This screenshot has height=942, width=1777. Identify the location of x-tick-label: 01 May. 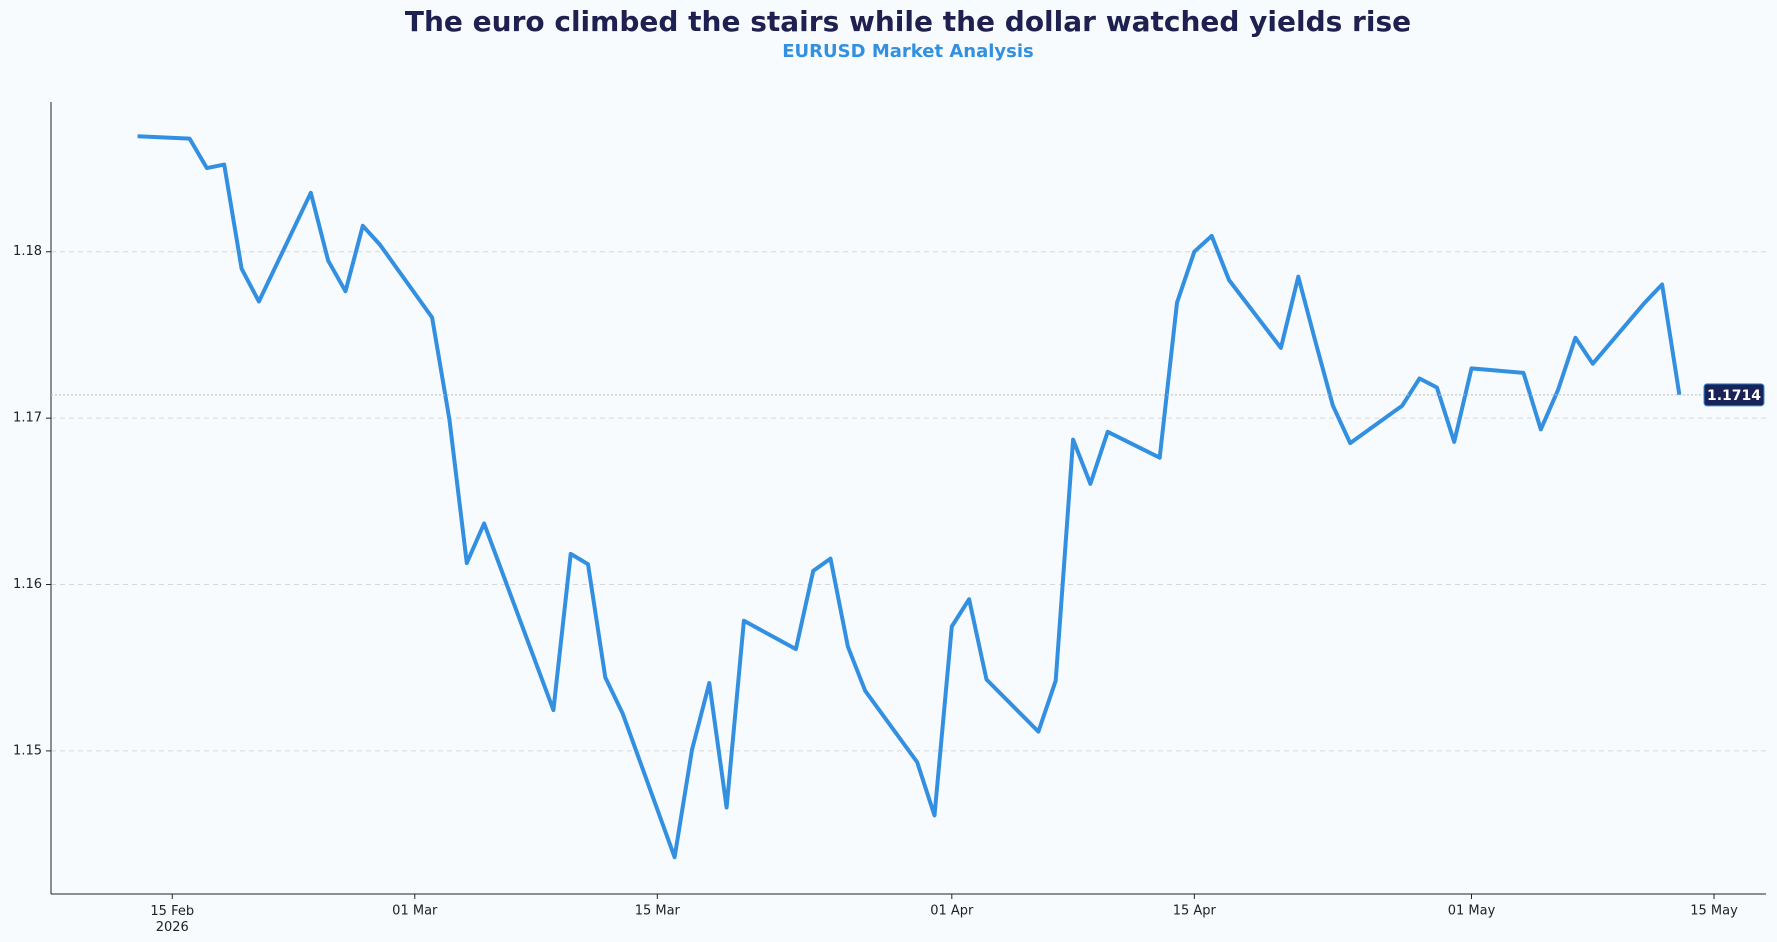
(1472, 911).